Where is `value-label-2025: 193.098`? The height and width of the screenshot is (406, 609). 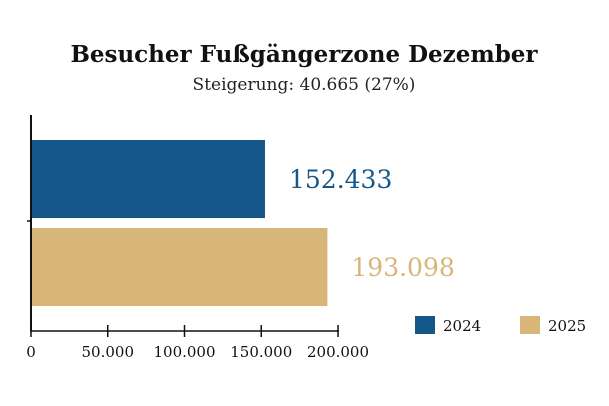 value-label-2025: 193.098 is located at coordinates (402, 267).